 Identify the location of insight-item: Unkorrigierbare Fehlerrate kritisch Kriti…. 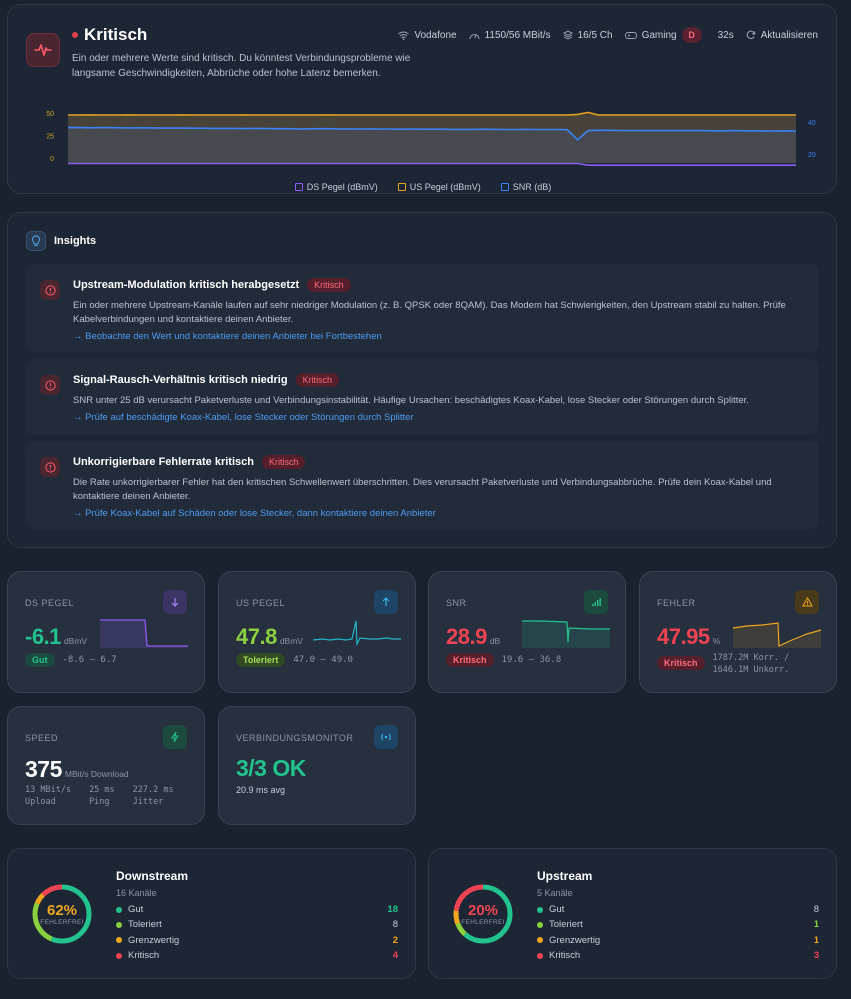
(422, 485).